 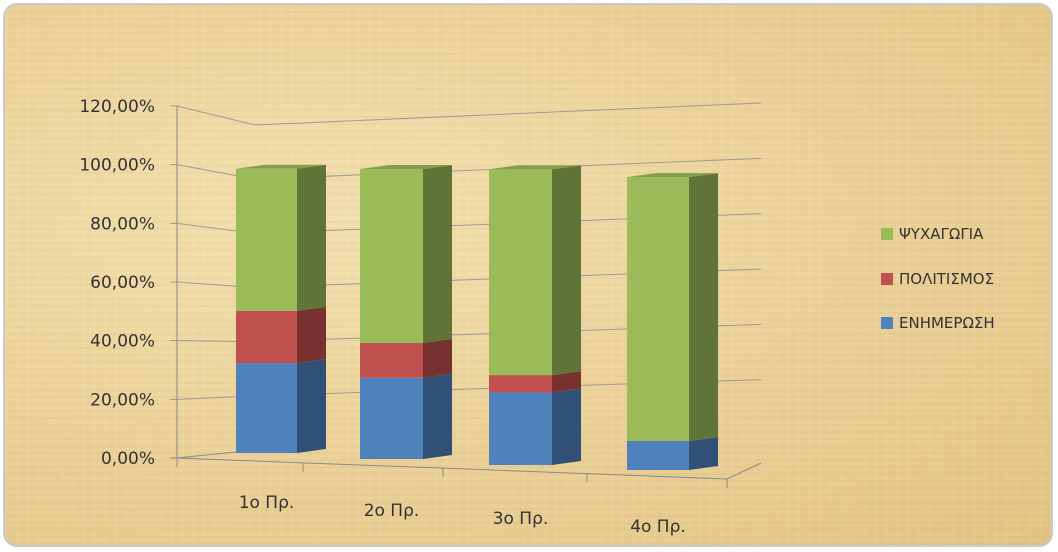 I want to click on y-tick-label: 40,00%, so click(x=122, y=342).